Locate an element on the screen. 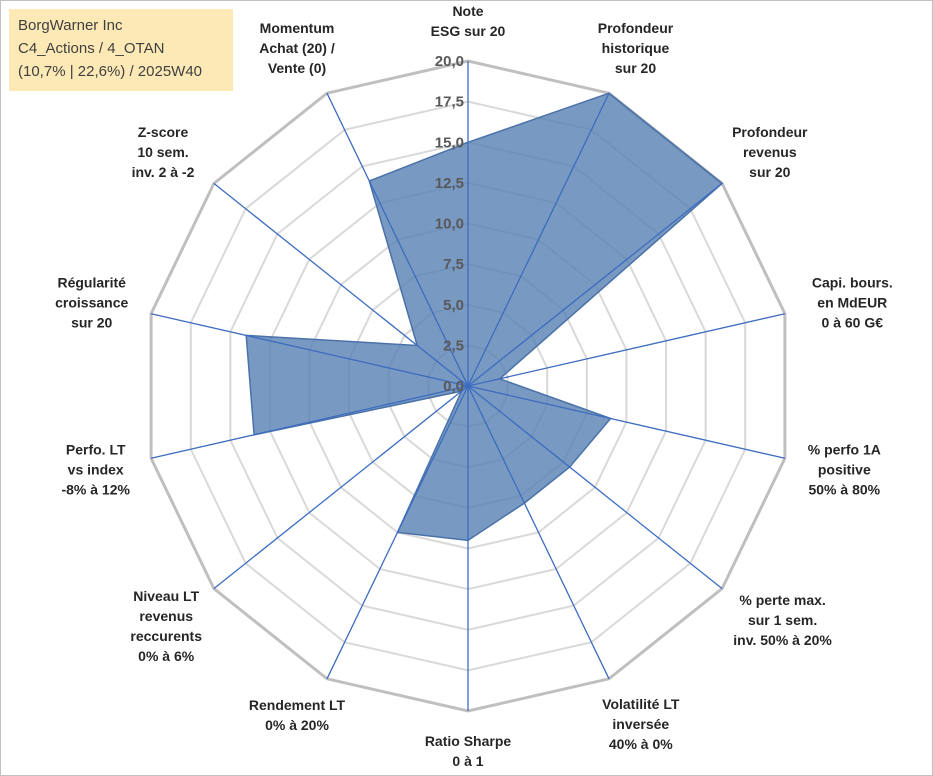 Image resolution: width=933 pixels, height=776 pixels. axis-label: Régularité croissance sur 20 is located at coordinates (91, 303).